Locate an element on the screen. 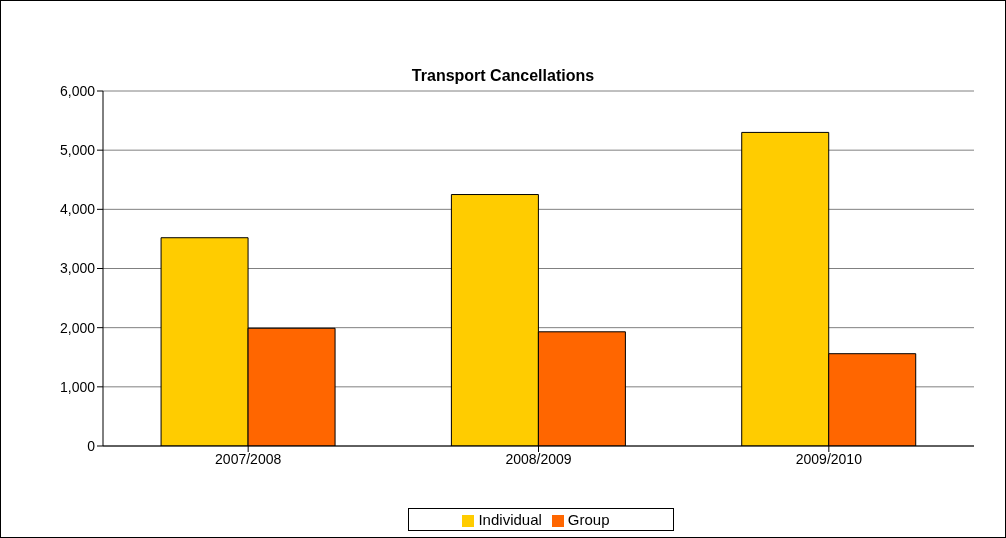  x-tick-label: 2009/2010 is located at coordinates (829, 458).